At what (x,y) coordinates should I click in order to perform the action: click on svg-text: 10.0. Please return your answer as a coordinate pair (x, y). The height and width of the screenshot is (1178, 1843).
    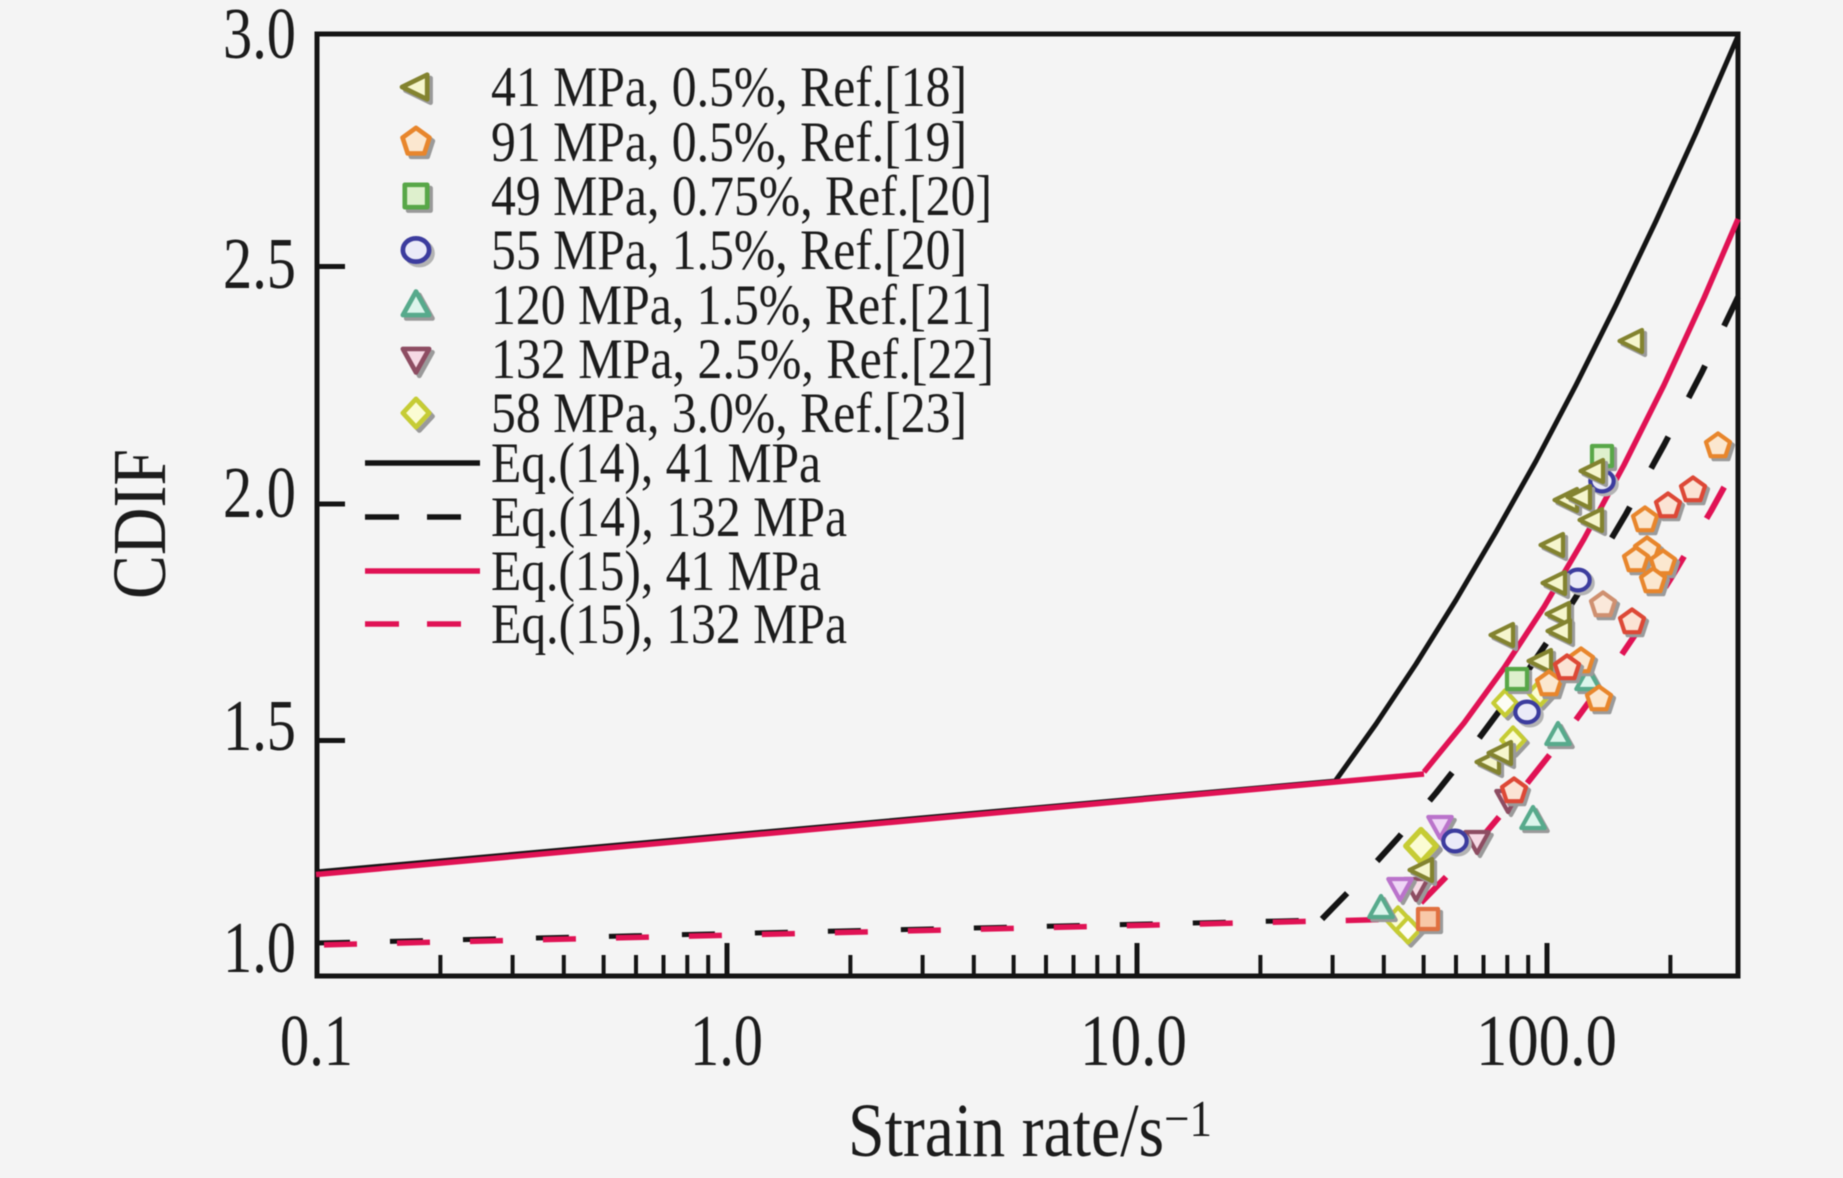
    Looking at the image, I should click on (1133, 1040).